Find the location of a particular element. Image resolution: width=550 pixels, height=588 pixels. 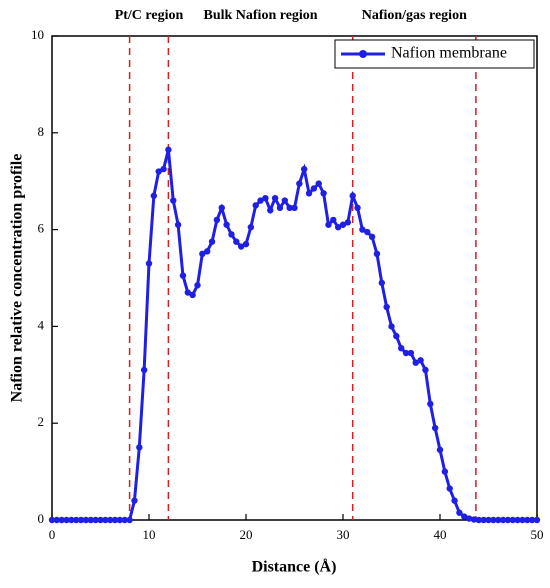

region-label: Nafion/gas region is located at coordinates (414, 15).